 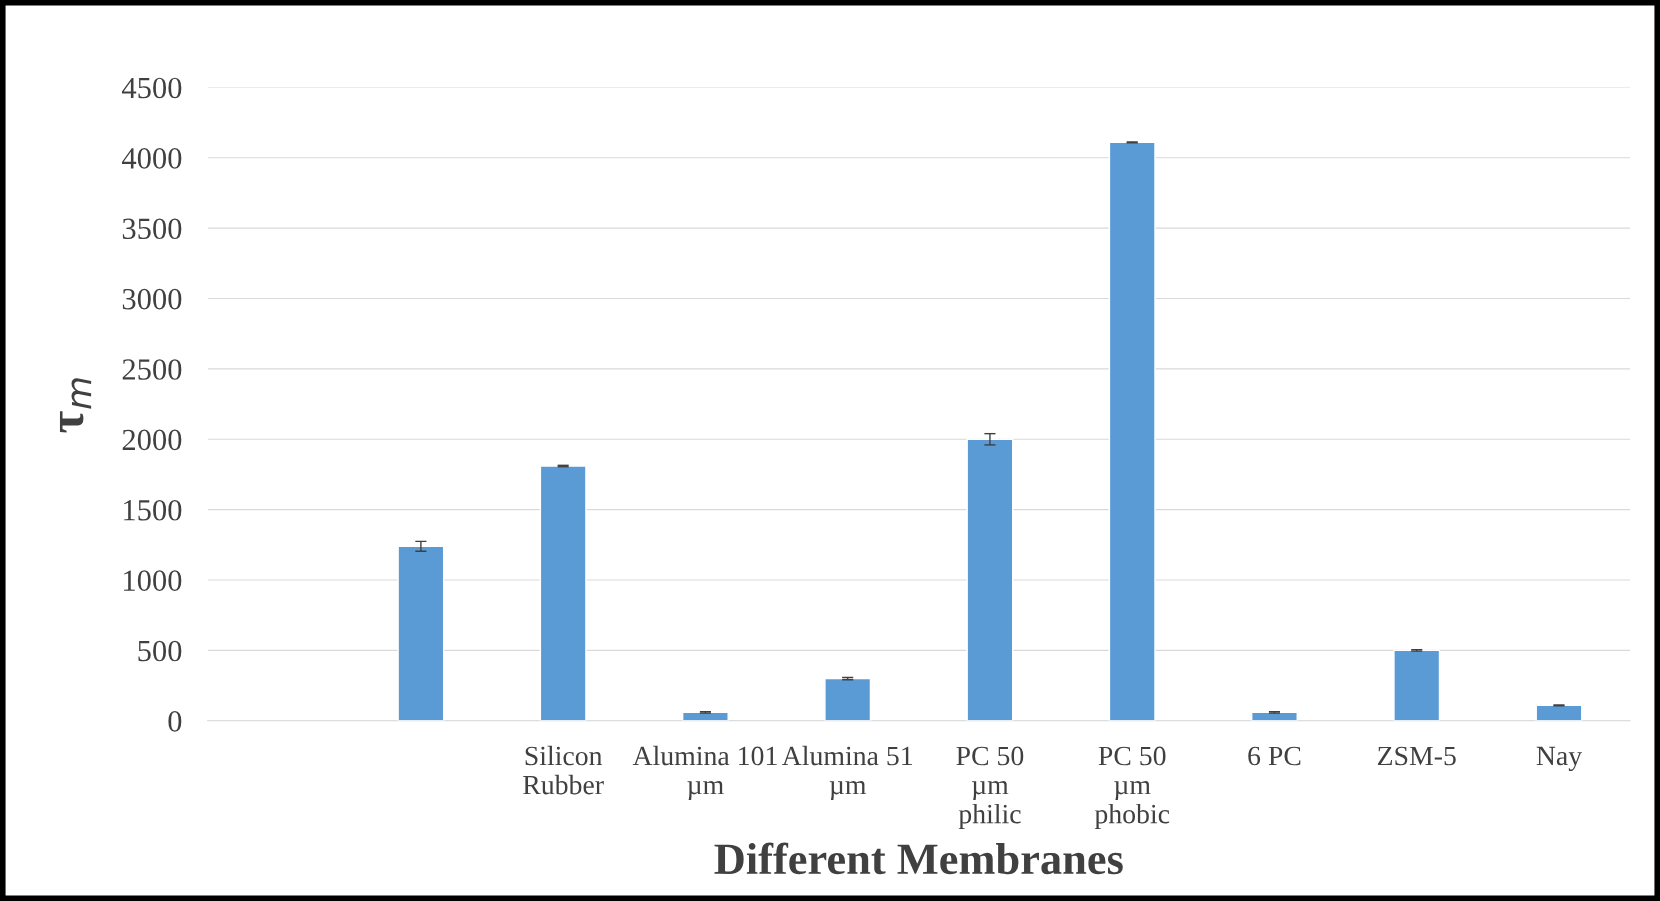 I want to click on y-tick-label: 4500, so click(x=151, y=88).